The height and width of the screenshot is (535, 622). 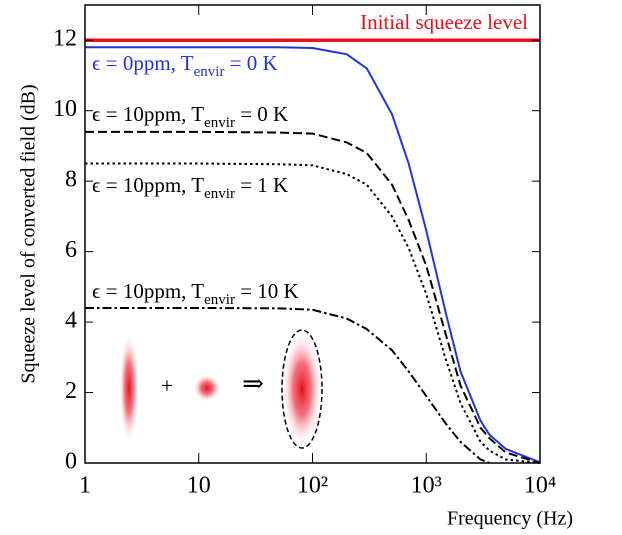 What do you see at coordinates (143, 63) in the screenshot?
I see `annotation-part: ϵ = 0ppm, T` at bounding box center [143, 63].